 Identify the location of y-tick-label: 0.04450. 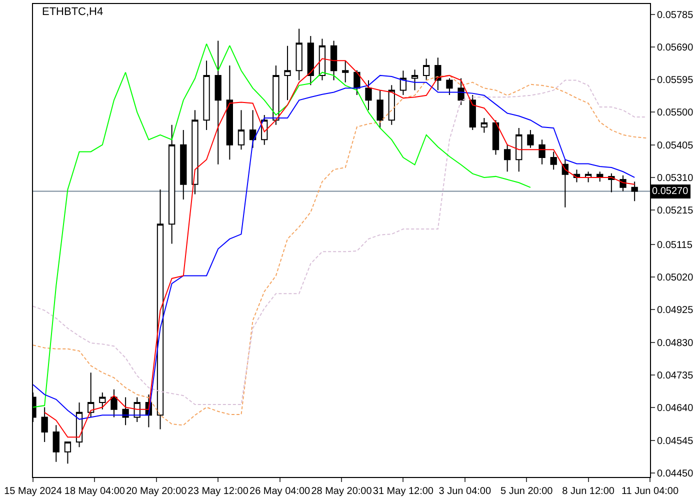
(675, 474).